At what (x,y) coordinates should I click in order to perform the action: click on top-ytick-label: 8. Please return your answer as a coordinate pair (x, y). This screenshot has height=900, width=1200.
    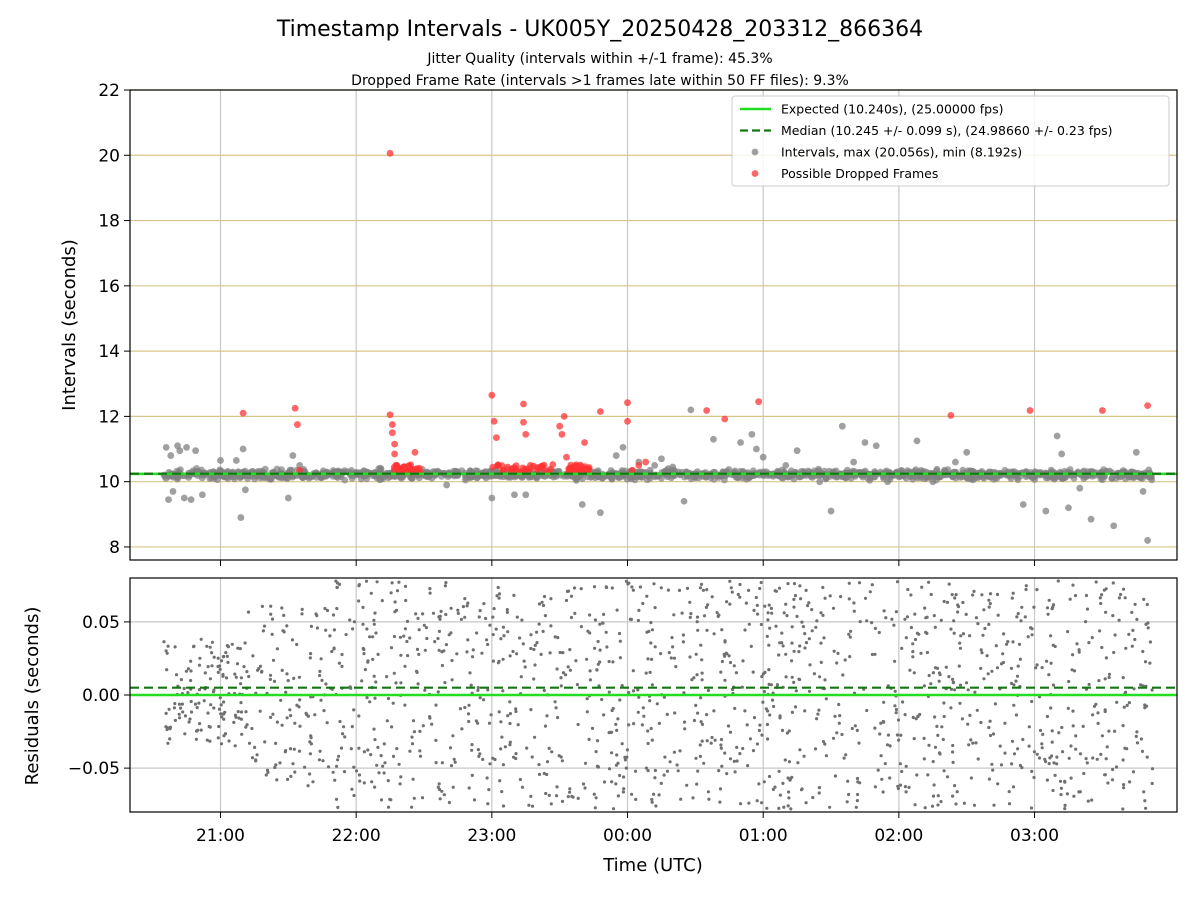
    Looking at the image, I should click on (114, 548).